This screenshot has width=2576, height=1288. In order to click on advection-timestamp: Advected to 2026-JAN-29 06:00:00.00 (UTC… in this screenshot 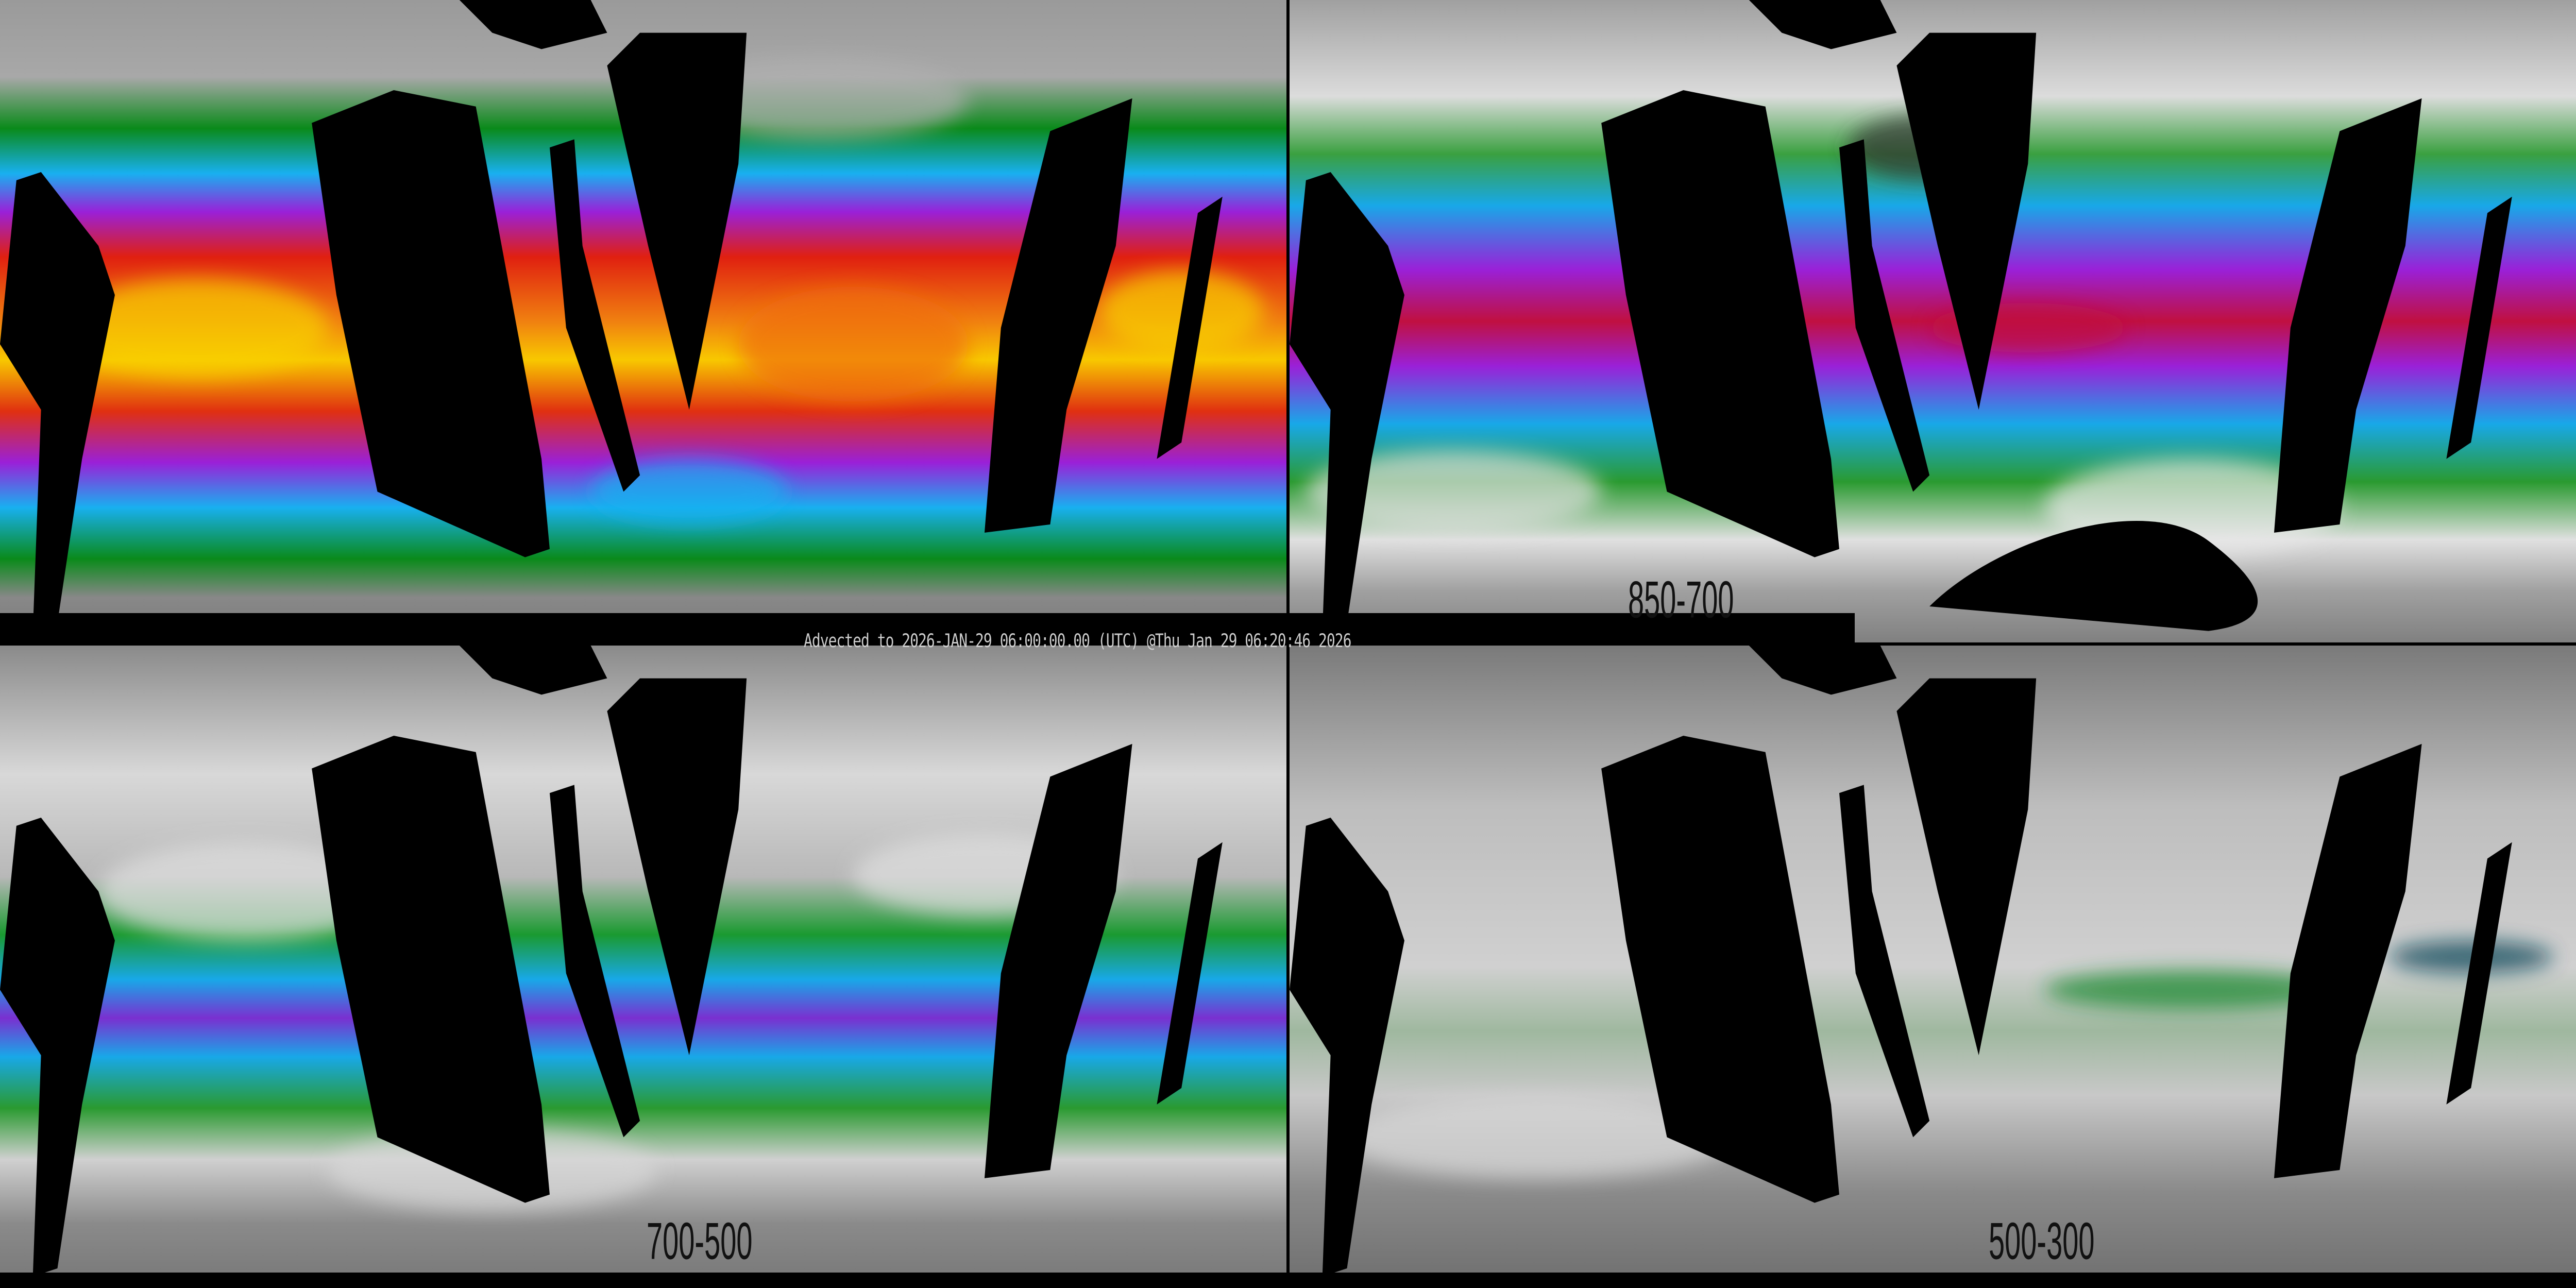, I will do `click(1077, 641)`.